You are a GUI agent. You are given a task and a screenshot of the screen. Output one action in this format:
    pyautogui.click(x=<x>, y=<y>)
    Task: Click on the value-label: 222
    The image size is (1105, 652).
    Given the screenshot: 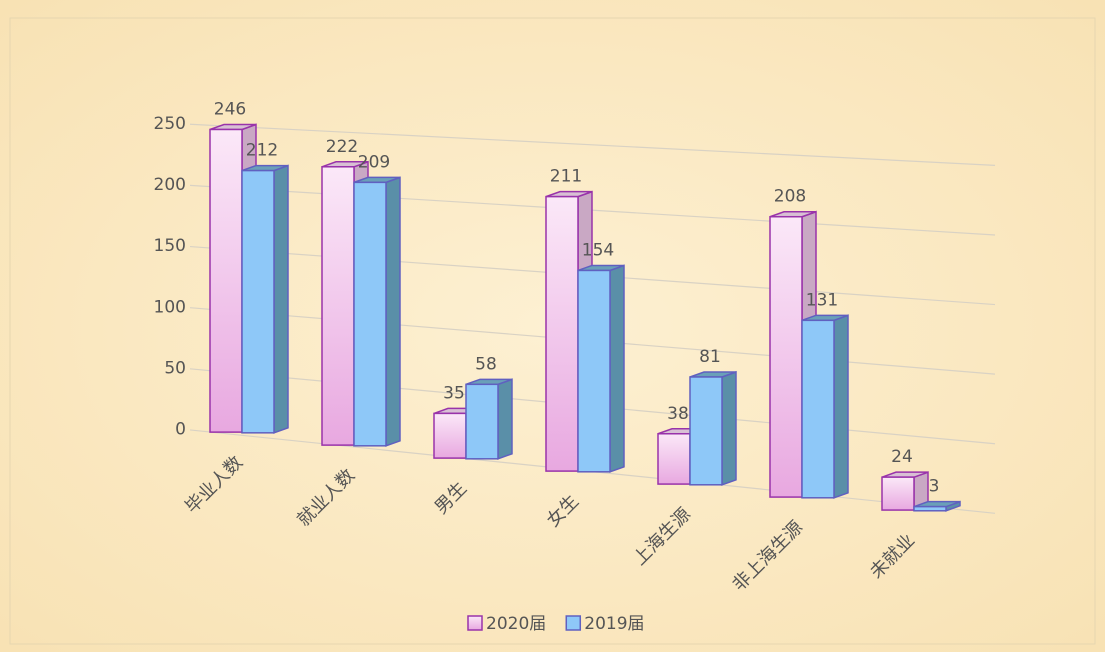 What is the action you would take?
    pyautogui.click(x=342, y=147)
    